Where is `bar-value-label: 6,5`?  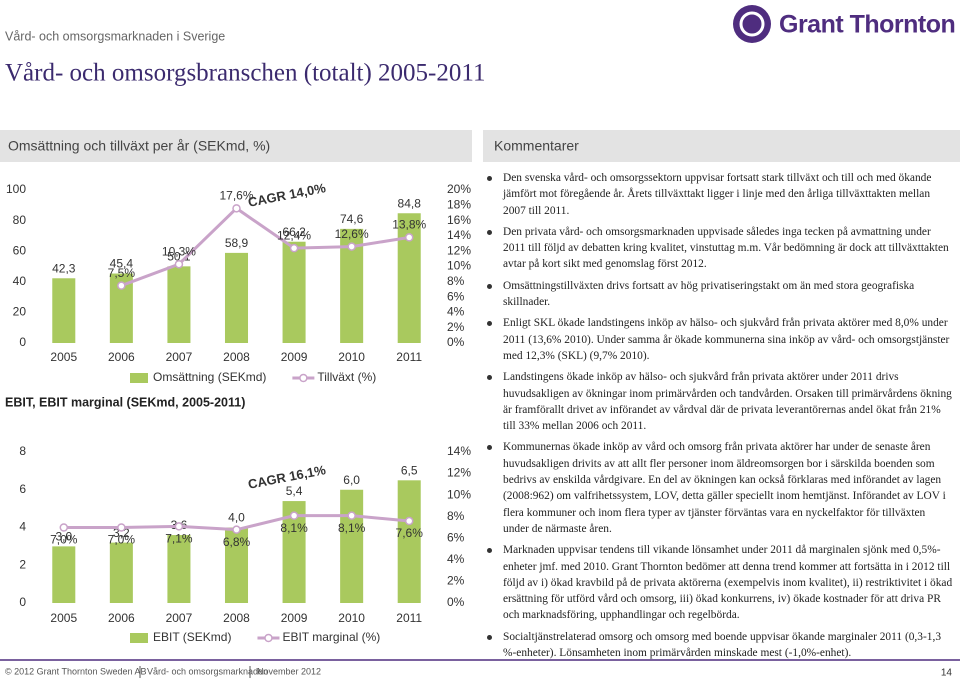 bar-value-label: 6,5 is located at coordinates (409, 470).